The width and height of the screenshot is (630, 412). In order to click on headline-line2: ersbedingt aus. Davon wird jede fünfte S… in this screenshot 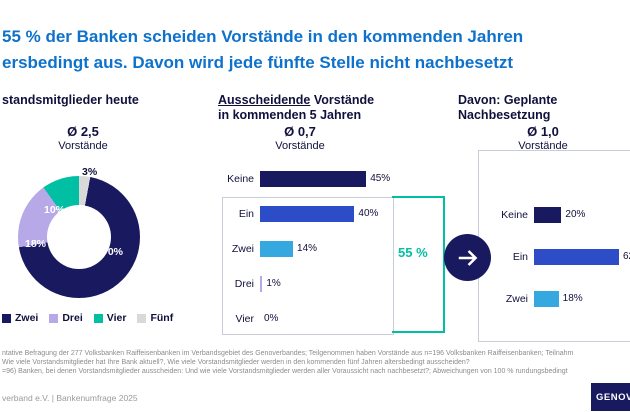, I will do `click(258, 62)`.